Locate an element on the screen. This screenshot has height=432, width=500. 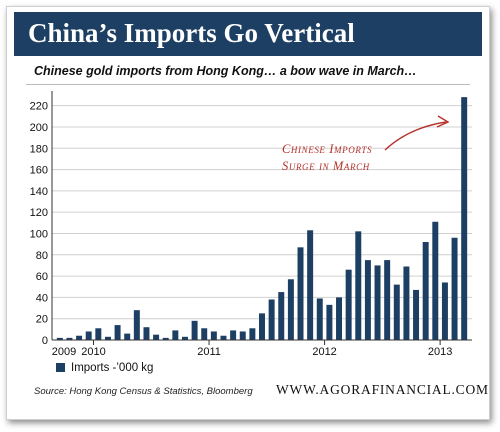
y-tick-label: 200 is located at coordinates (39, 128).